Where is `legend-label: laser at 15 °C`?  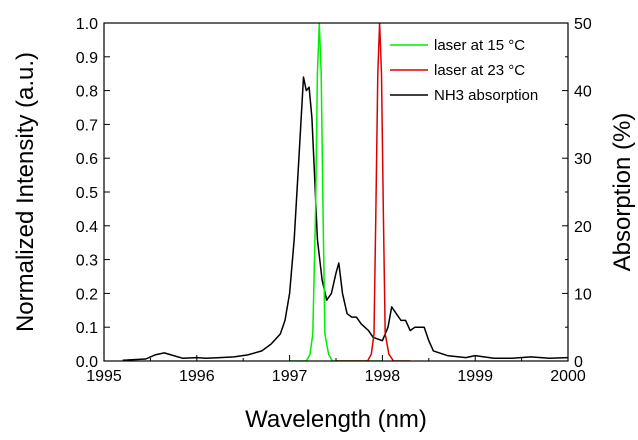
legend-label: laser at 15 °C is located at coordinates (479, 45).